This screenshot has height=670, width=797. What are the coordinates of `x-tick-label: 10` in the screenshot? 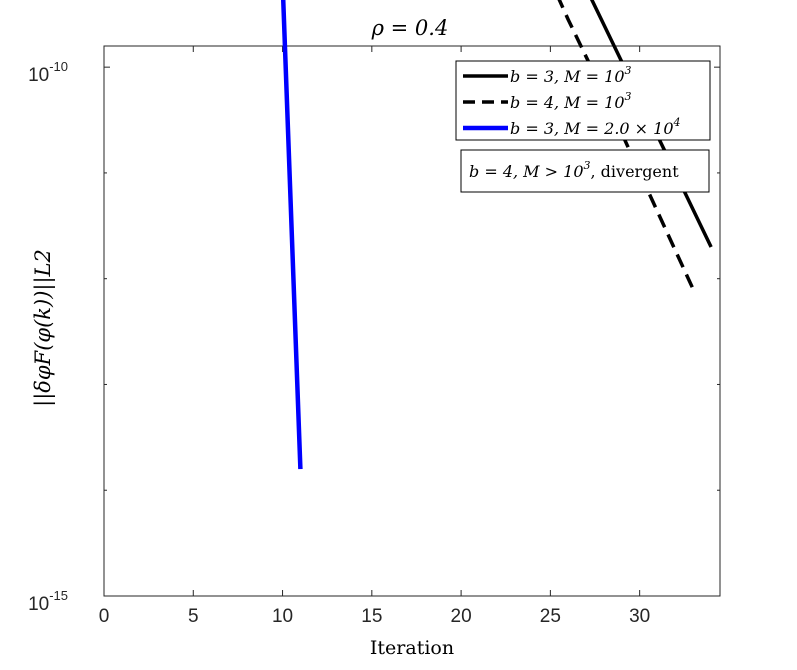 It's located at (282, 616).